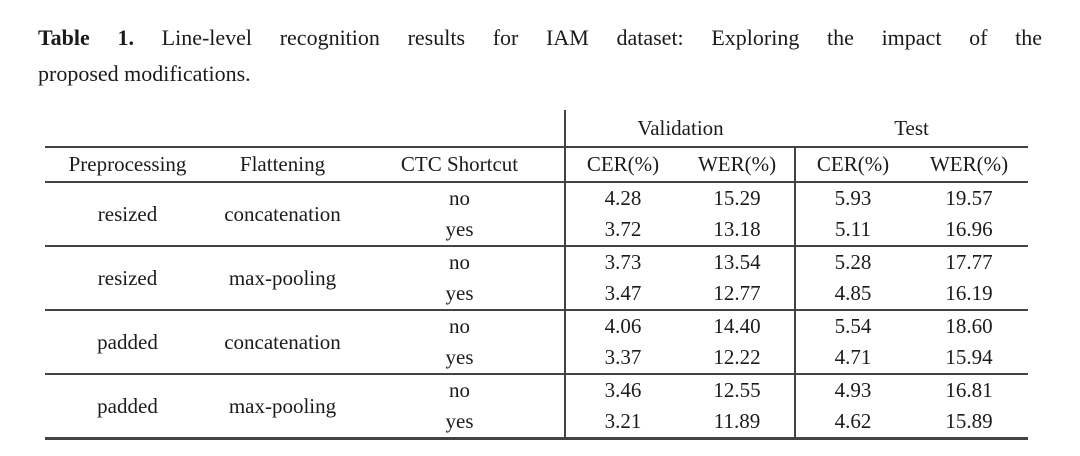 Image resolution: width=1080 pixels, height=456 pixels. Describe the element at coordinates (622, 230) in the screenshot. I see `cell-val-cer: 3.72` at that location.